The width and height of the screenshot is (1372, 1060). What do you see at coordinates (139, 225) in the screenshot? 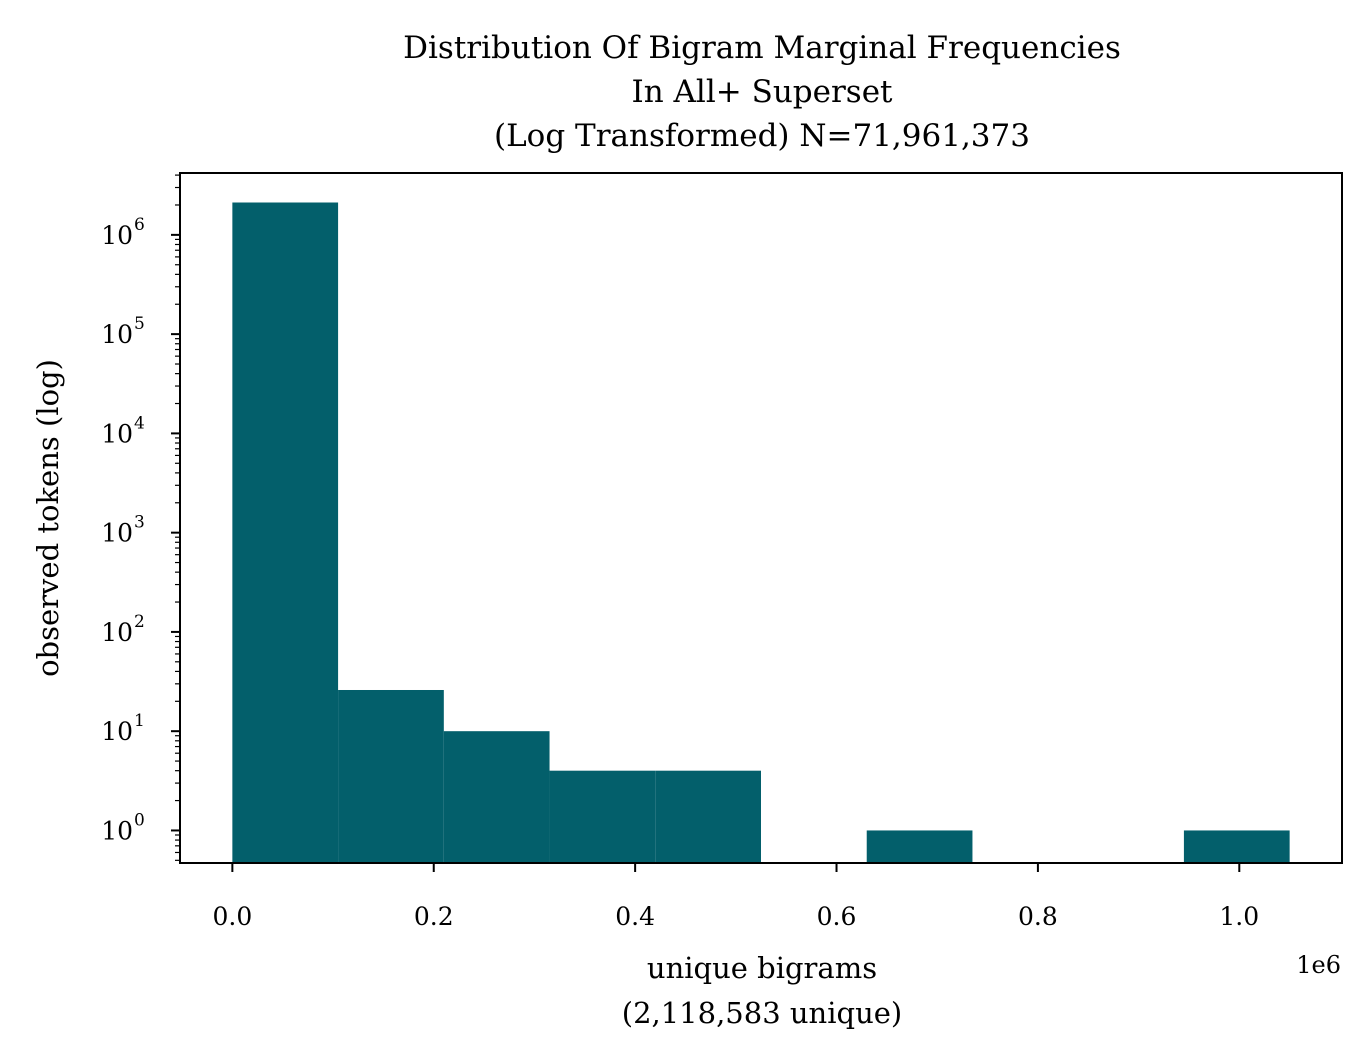
I see `y-tick-exponent: 6` at bounding box center [139, 225].